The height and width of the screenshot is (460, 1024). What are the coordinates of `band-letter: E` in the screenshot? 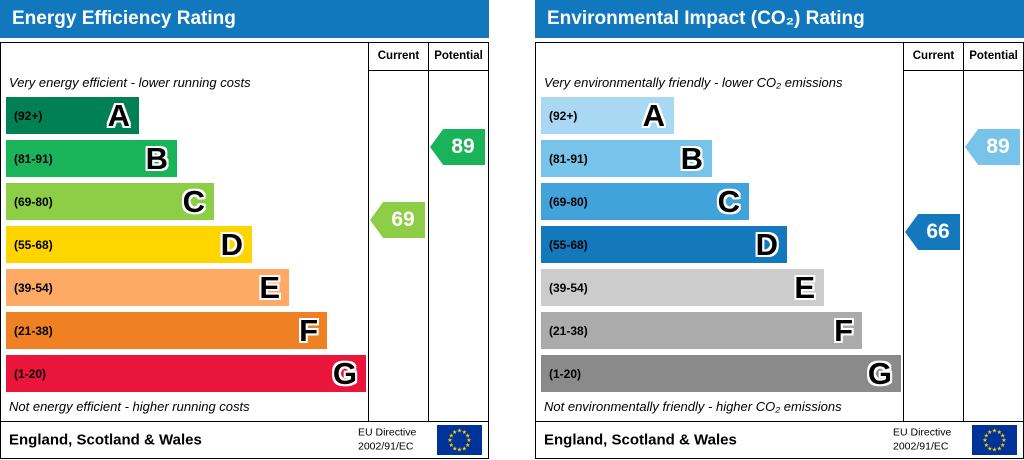 It's located at (269, 287).